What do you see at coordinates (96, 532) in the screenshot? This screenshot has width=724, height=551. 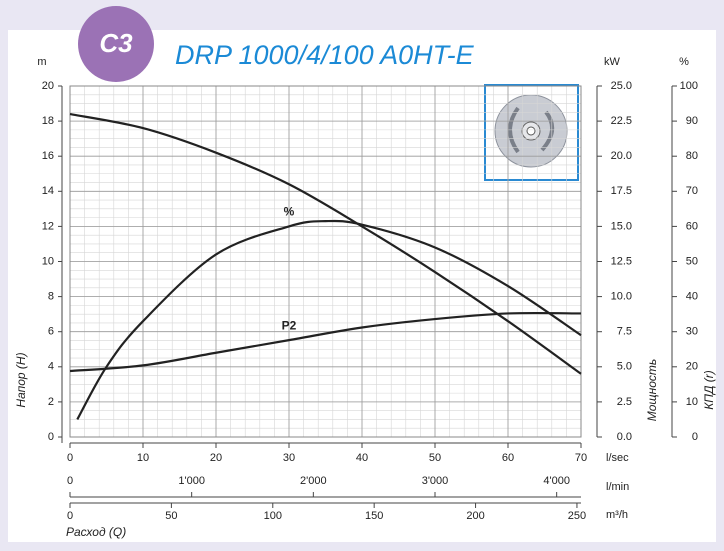 I see `x-axis-label: Расход (Q)` at bounding box center [96, 532].